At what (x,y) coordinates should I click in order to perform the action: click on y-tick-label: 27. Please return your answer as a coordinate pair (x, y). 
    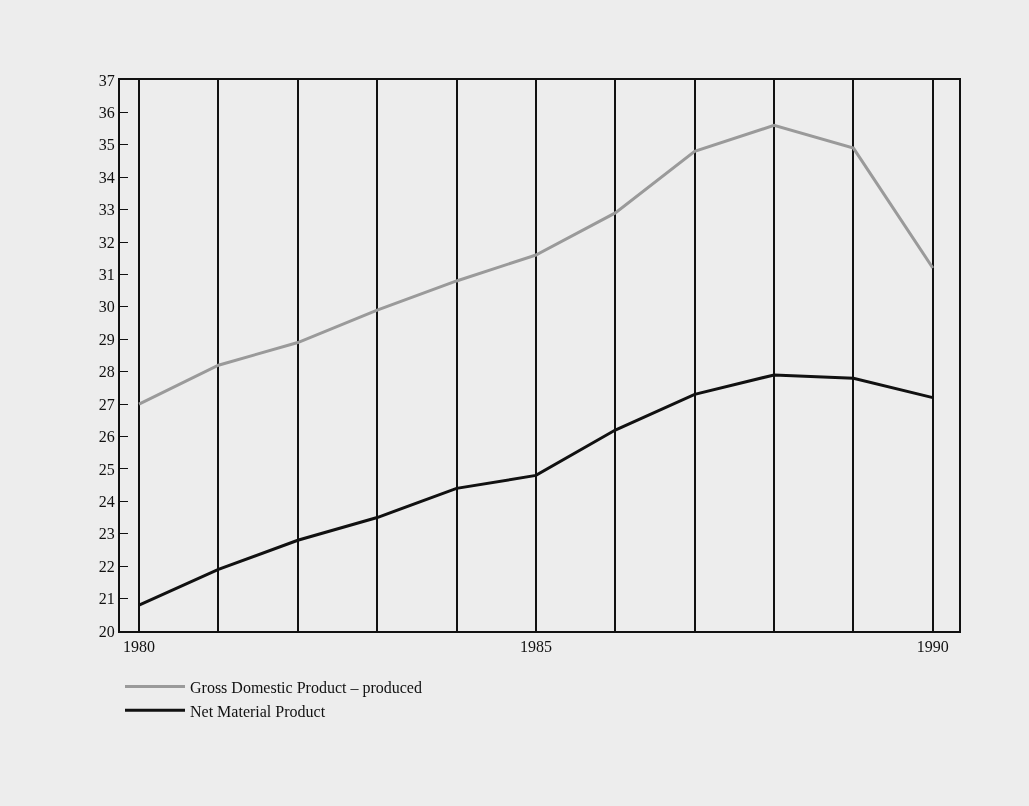
    Looking at the image, I should click on (106, 404).